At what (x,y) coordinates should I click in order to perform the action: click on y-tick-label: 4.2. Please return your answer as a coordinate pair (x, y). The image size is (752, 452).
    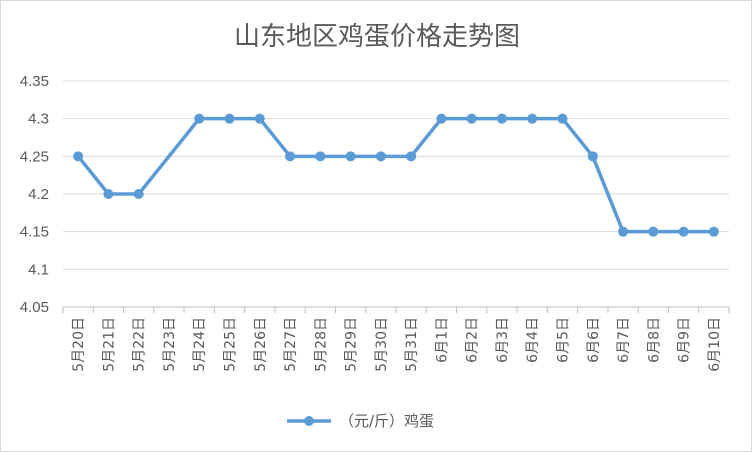
    Looking at the image, I should click on (38, 194).